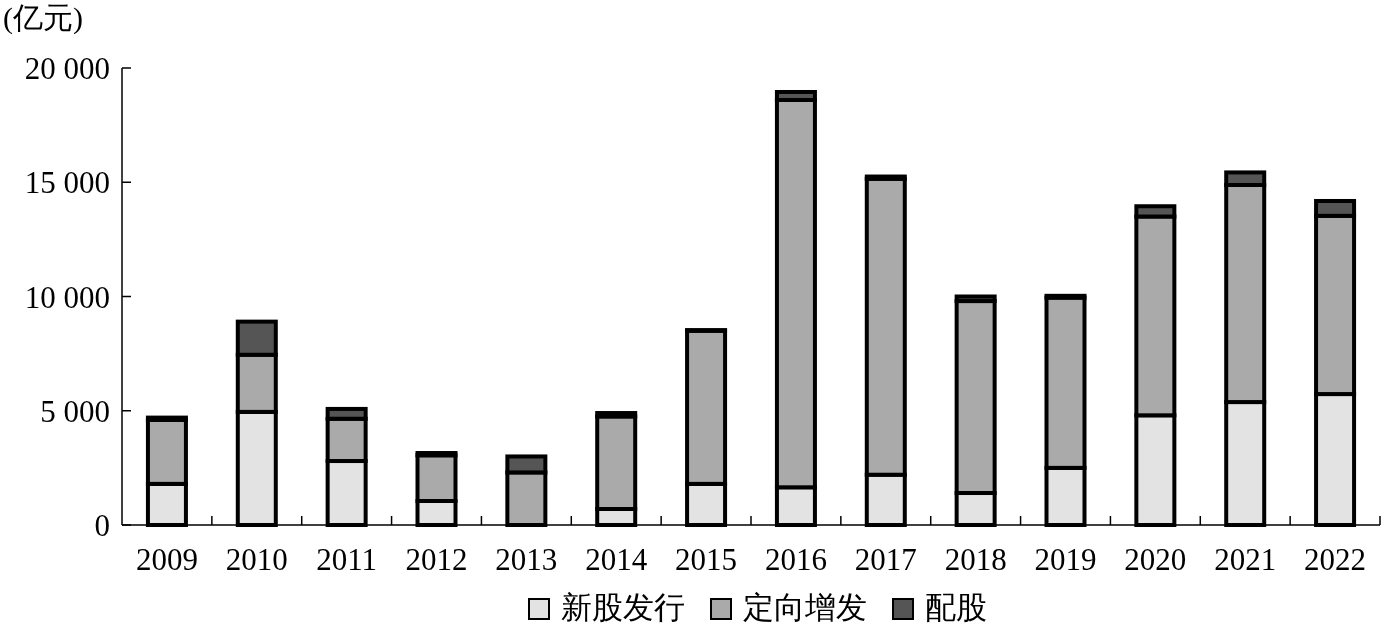 Image resolution: width=1394 pixels, height=637 pixels. What do you see at coordinates (67, 68) in the screenshot?
I see `y-tick-label: 20 000` at bounding box center [67, 68].